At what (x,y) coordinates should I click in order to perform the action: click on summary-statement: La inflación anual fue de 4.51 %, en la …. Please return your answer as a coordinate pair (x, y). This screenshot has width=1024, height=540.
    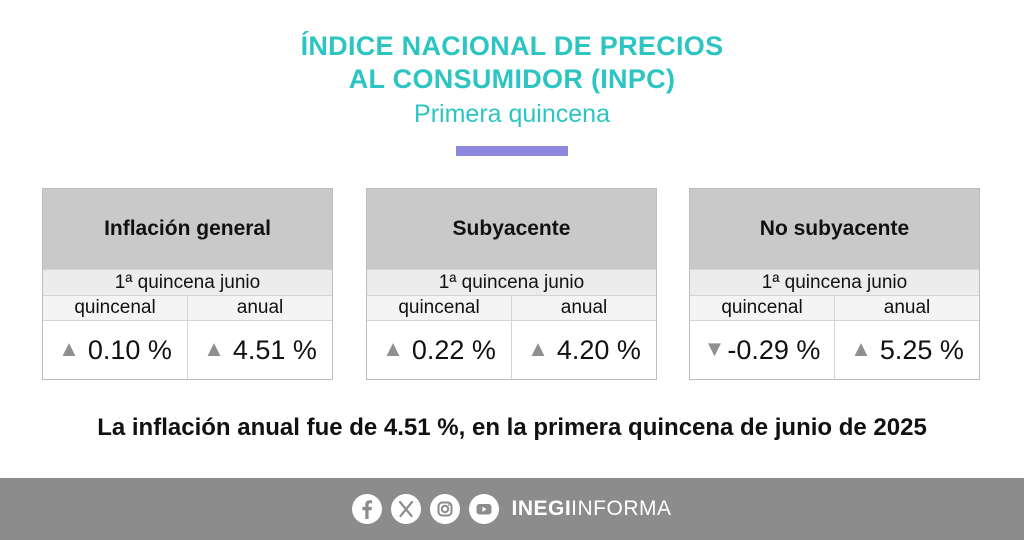
    Looking at the image, I should click on (512, 427).